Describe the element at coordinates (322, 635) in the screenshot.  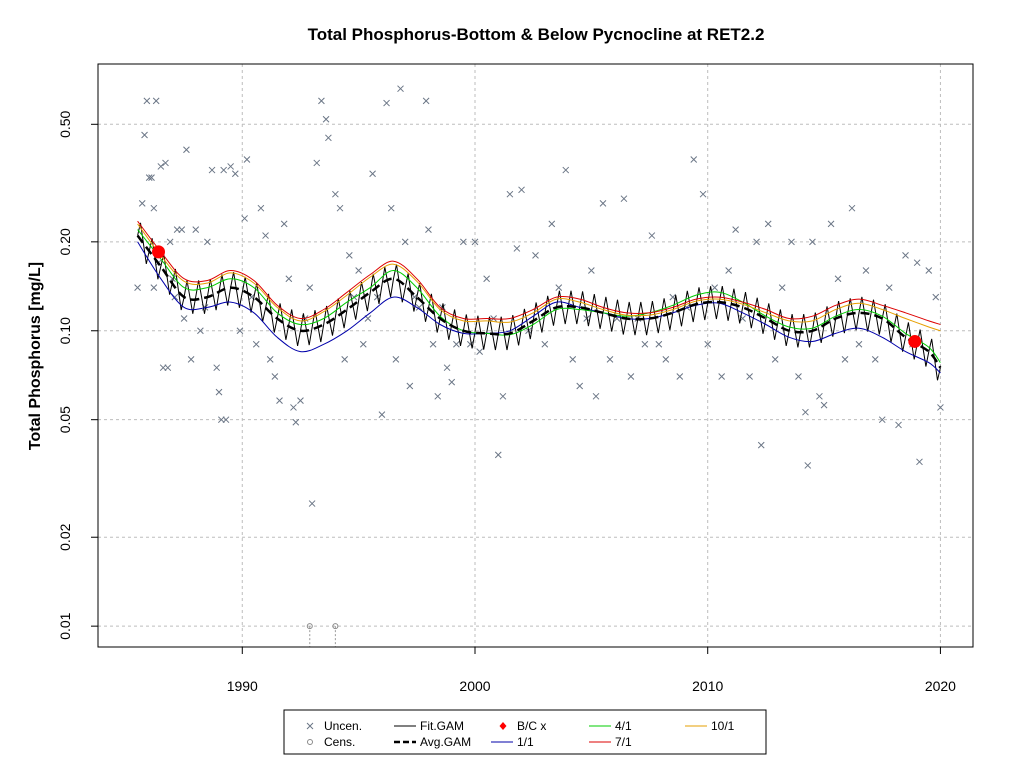
I see `censored-points` at that location.